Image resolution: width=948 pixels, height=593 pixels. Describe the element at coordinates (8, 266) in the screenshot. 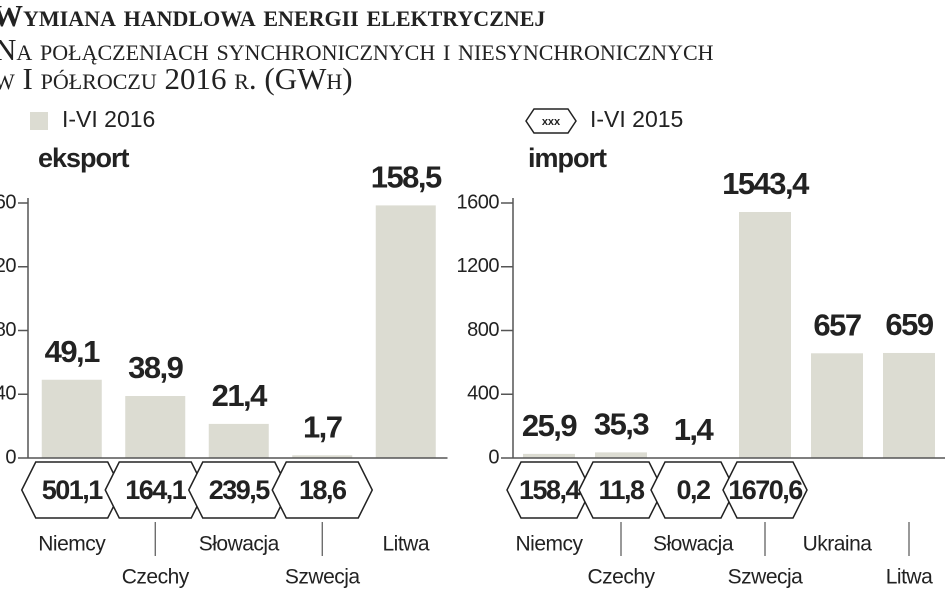

I see `y-tick-label: 120` at that location.